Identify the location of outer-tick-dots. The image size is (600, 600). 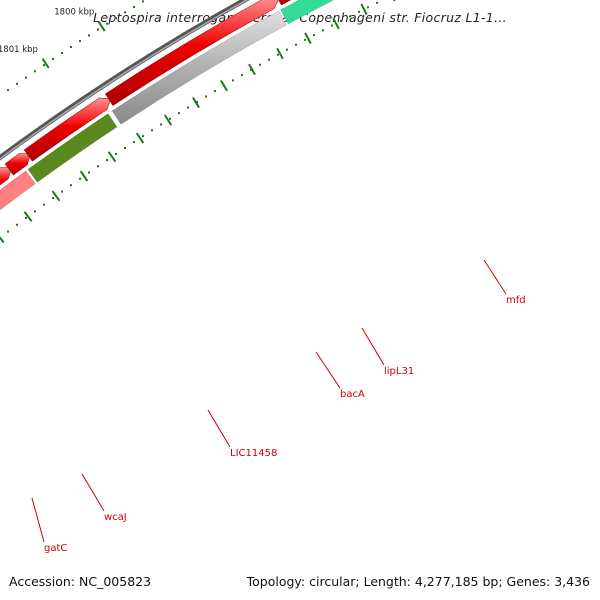
(75, 46).